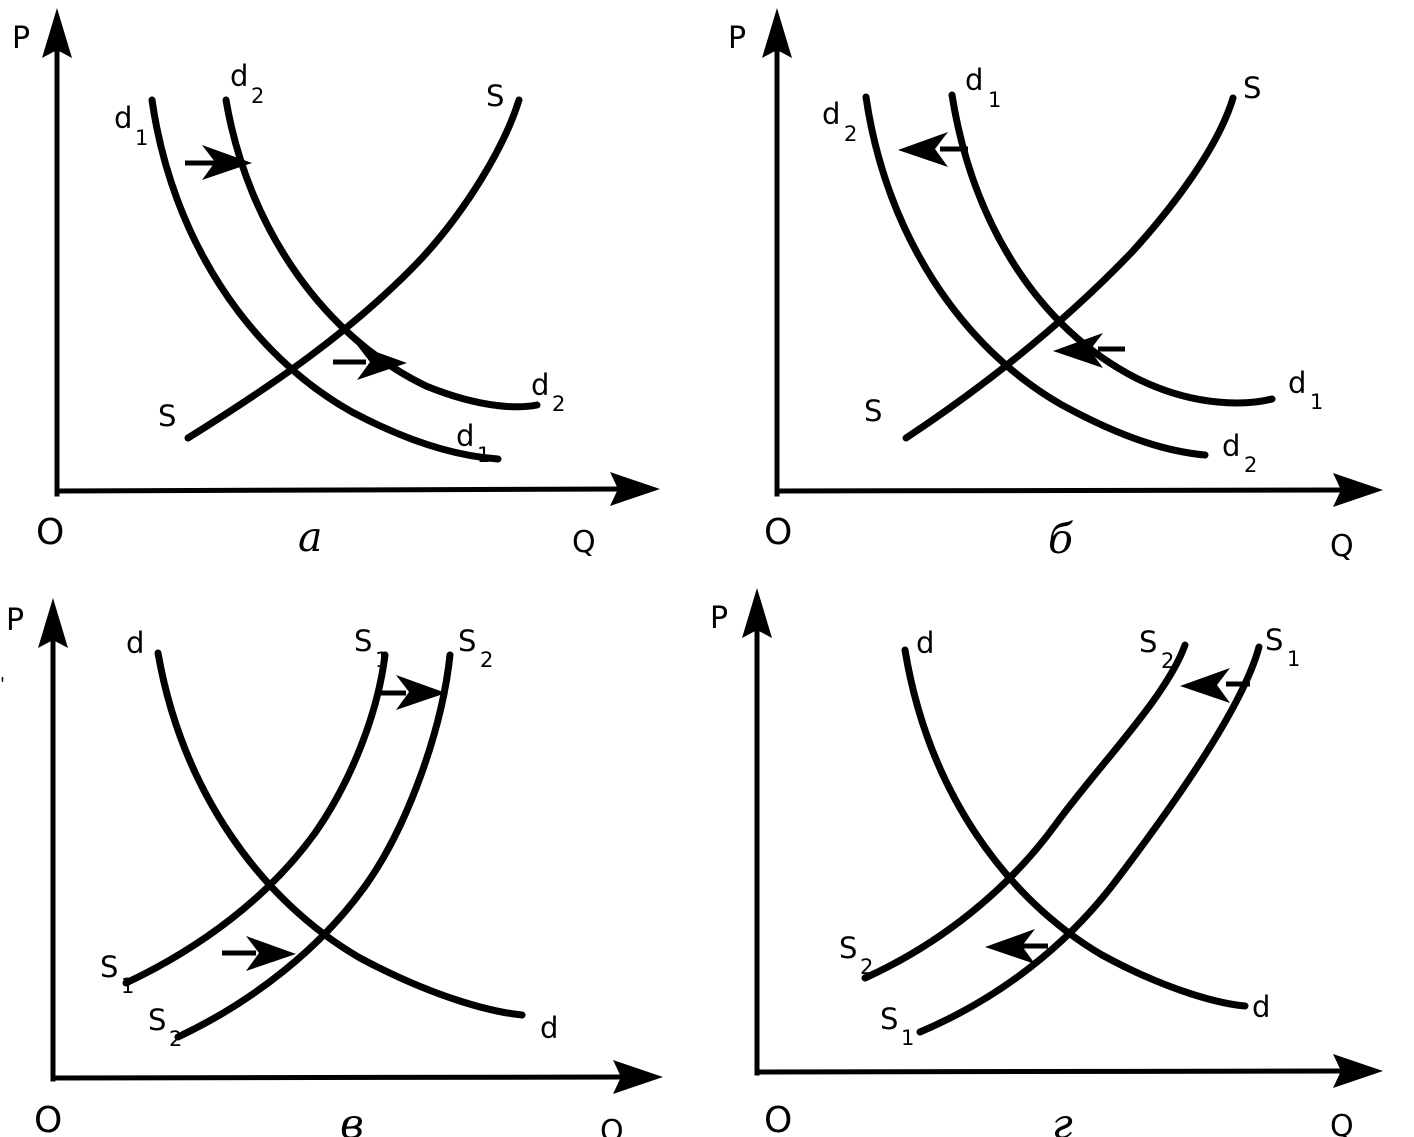 The height and width of the screenshot is (1137, 1414). I want to click on scan-artifact-mark: ', so click(2, 684).